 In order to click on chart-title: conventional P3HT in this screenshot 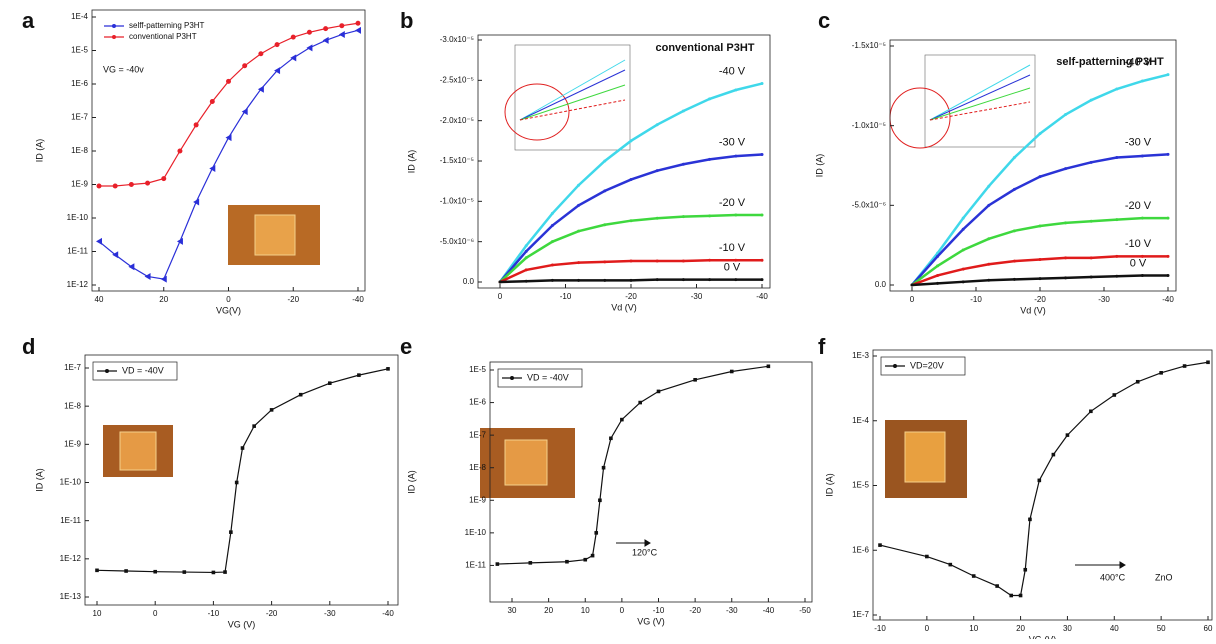, I will do `click(704, 48)`.